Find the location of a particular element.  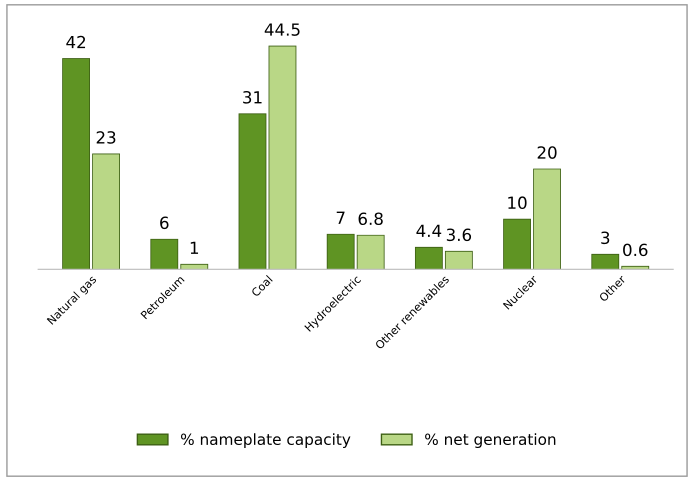

data-label: 7 is located at coordinates (340, 218).